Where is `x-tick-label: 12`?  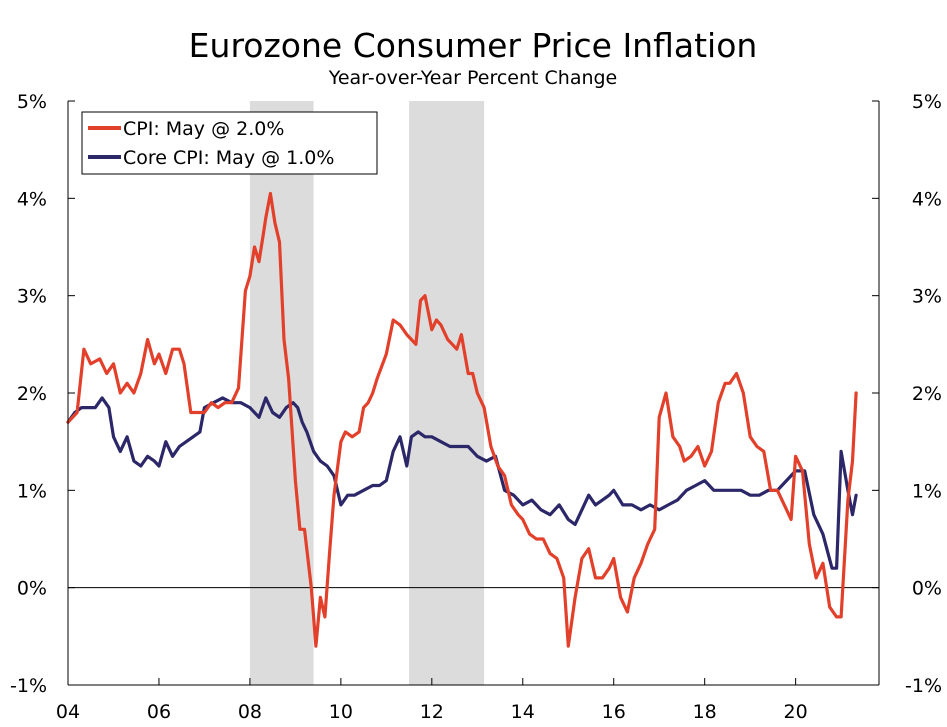
x-tick-label: 12 is located at coordinates (432, 712).